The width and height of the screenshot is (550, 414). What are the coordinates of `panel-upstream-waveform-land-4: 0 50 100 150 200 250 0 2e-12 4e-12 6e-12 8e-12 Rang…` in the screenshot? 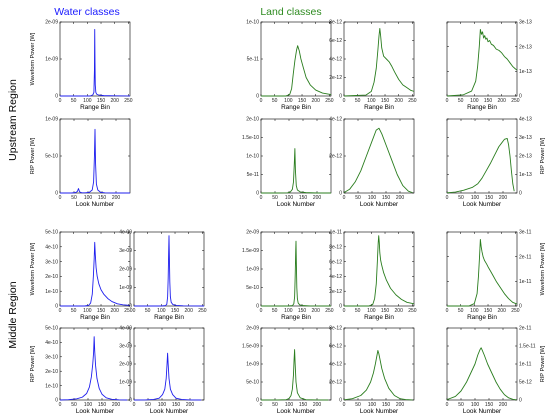 It's located at (373, 65).